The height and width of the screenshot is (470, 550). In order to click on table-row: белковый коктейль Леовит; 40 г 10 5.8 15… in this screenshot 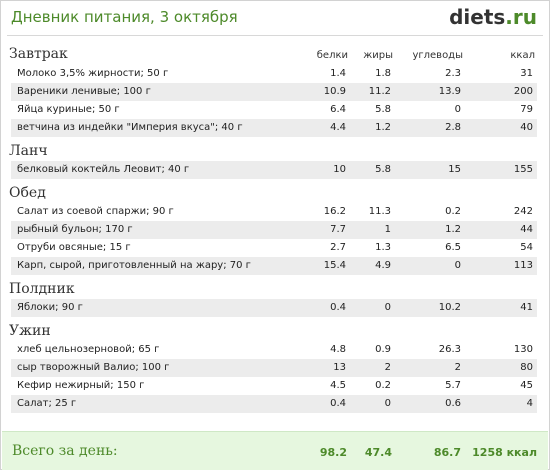, I will do `click(274, 170)`.